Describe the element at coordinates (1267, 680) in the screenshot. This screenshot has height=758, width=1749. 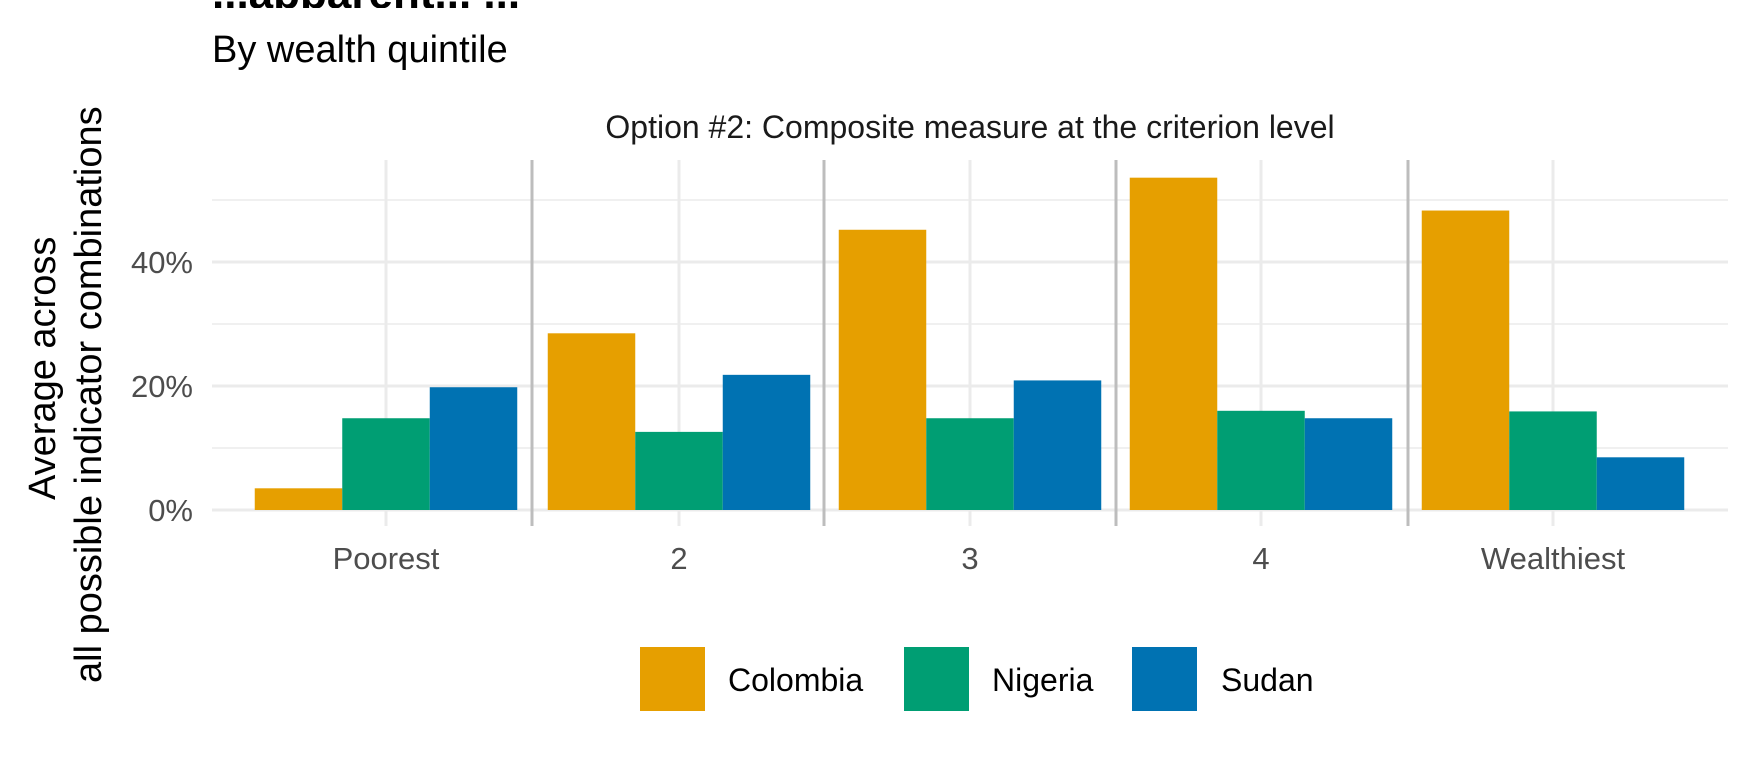
I see `legend-label-sudan: Sudan` at that location.